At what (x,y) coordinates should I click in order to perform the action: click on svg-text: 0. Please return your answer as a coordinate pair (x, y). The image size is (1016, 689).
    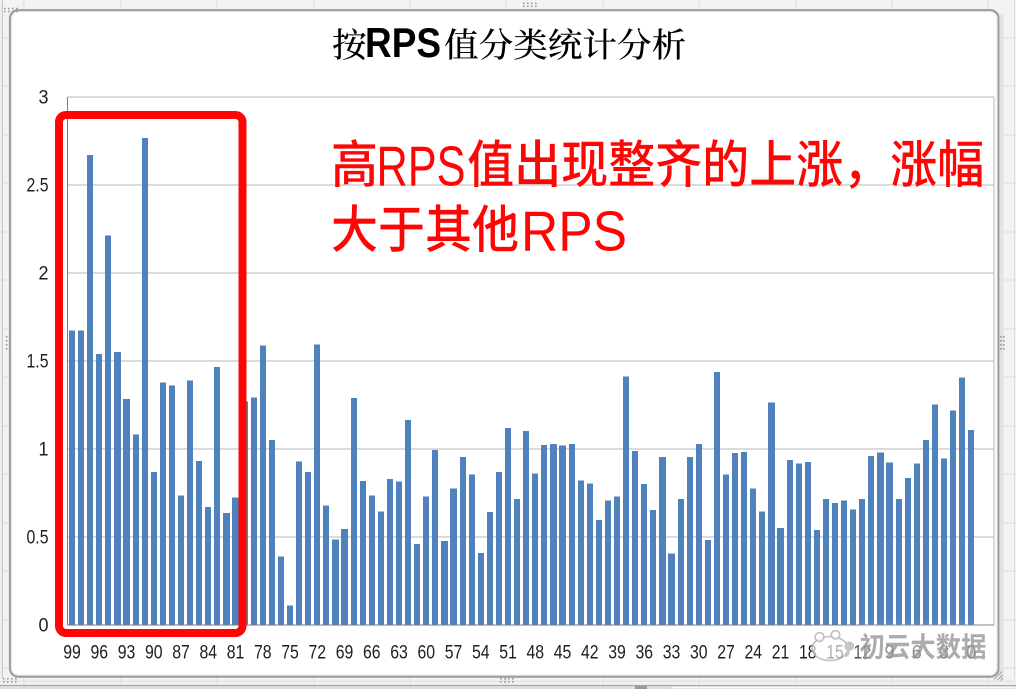
    Looking at the image, I should click on (44, 625).